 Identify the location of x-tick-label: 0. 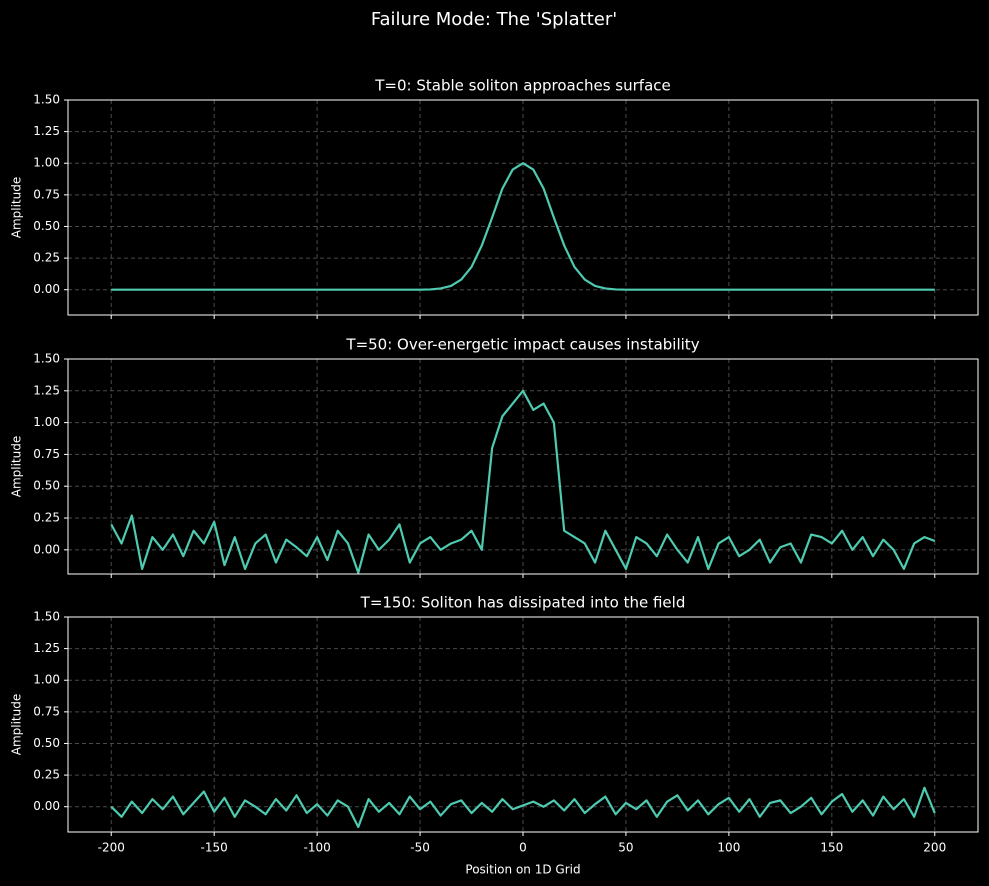
(523, 848).